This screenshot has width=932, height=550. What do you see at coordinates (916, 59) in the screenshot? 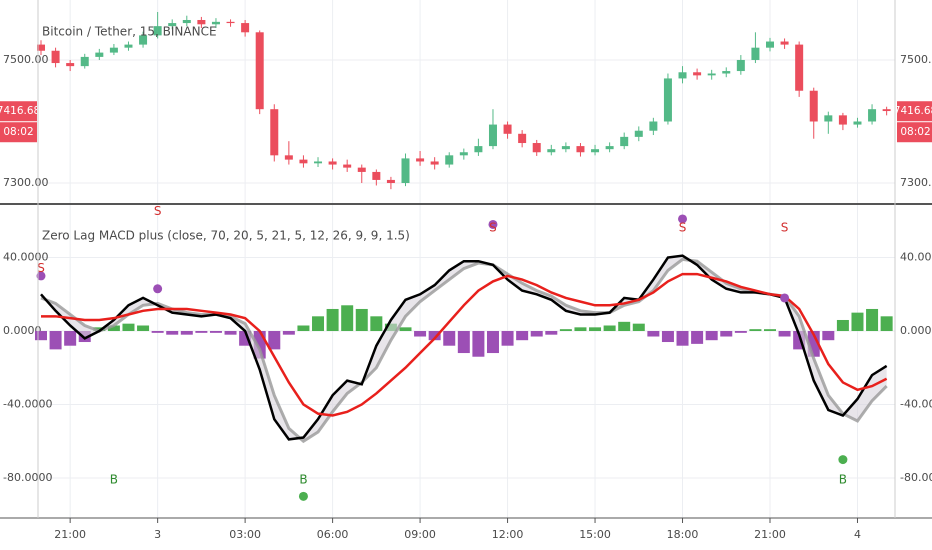
I see `y-tick-label: 7500.00` at bounding box center [916, 59].